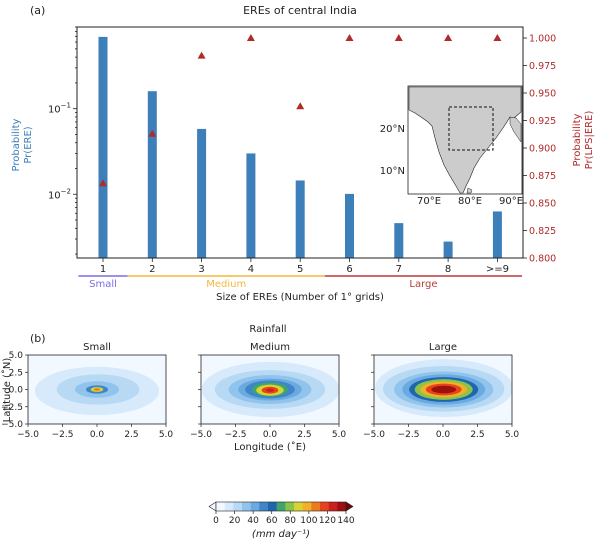  Describe the element at coordinates (443, 347) in the screenshot. I see `subplot-title-large: Large` at that location.